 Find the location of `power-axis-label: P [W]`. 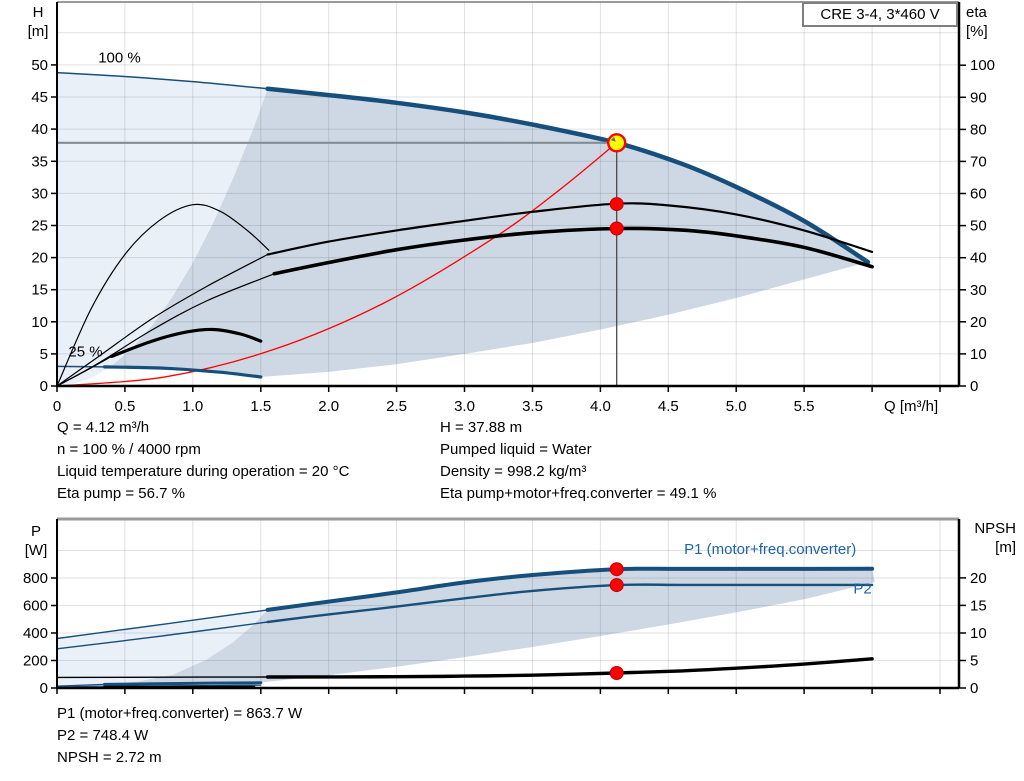

power-axis-label: P [W] is located at coordinates (36, 541).